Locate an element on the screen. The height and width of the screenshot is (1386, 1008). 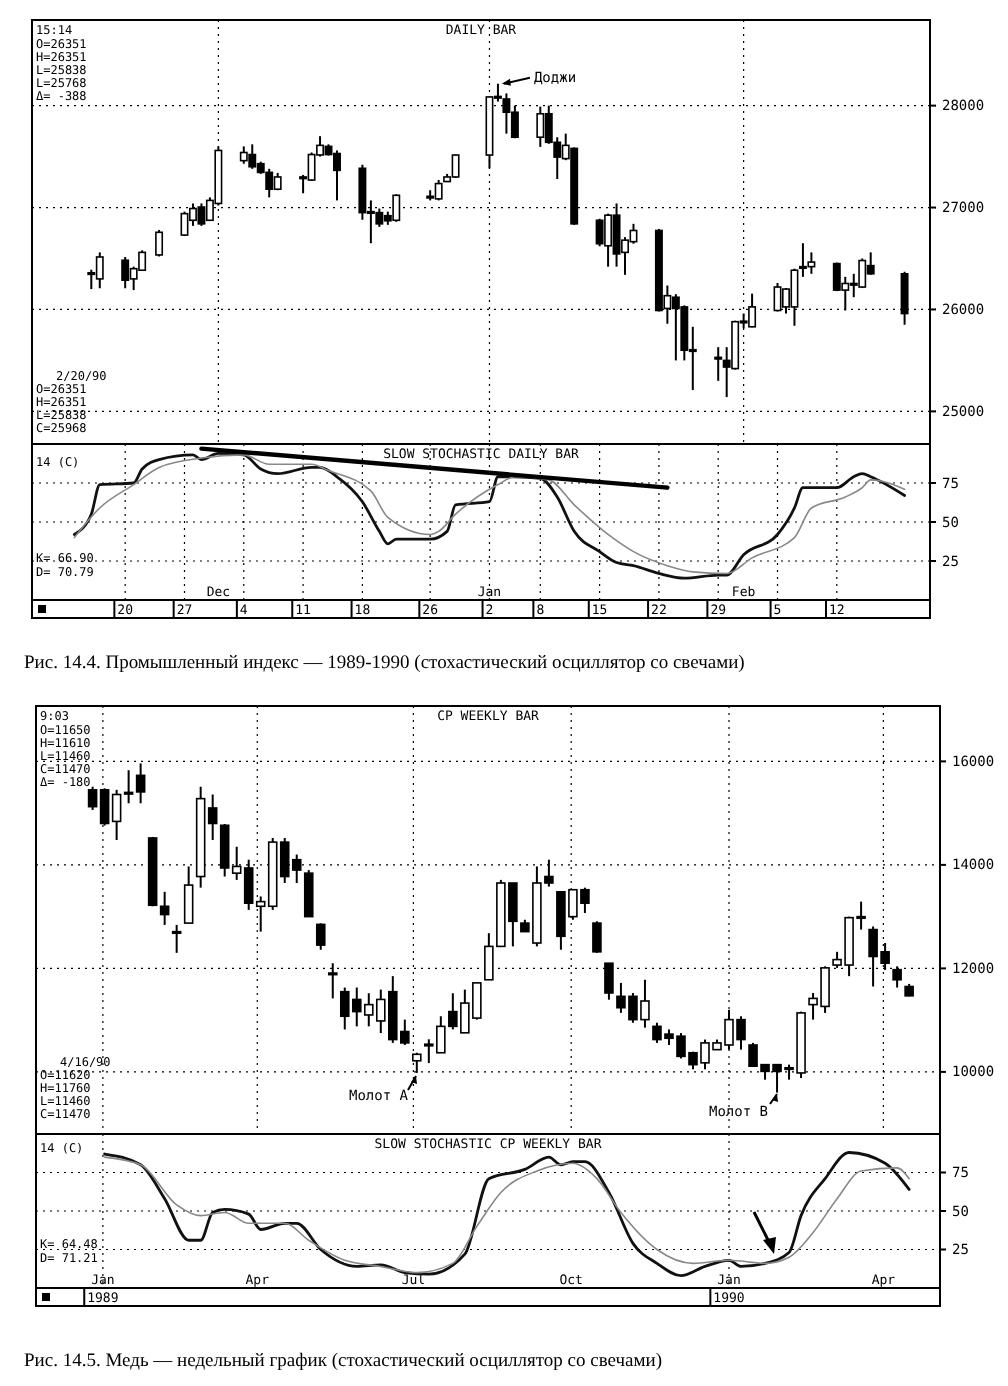
text: Рис. 14.5. Медь — недельный график (стохастический осциллятор со свечами) is located at coordinates (343, 1362).